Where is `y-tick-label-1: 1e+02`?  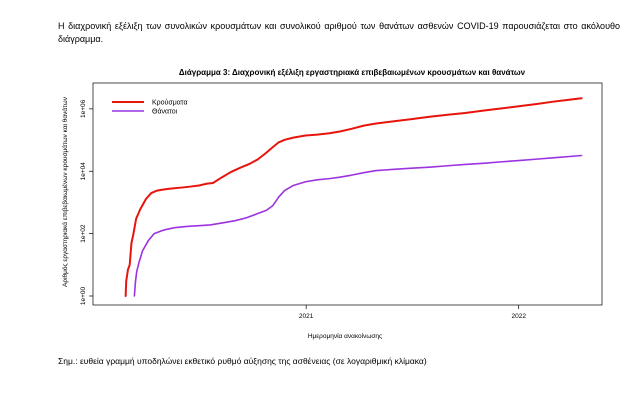
y-tick-label-1: 1e+02 is located at coordinates (83, 233).